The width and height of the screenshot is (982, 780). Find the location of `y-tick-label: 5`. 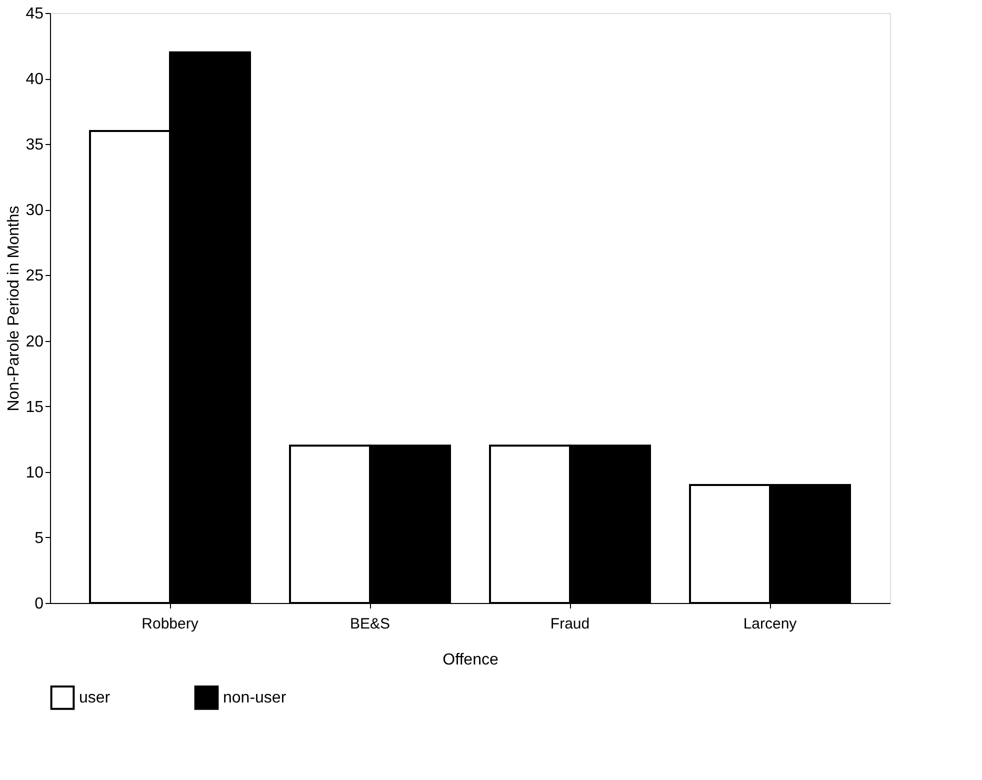

y-tick-label: 5 is located at coordinates (39, 538).